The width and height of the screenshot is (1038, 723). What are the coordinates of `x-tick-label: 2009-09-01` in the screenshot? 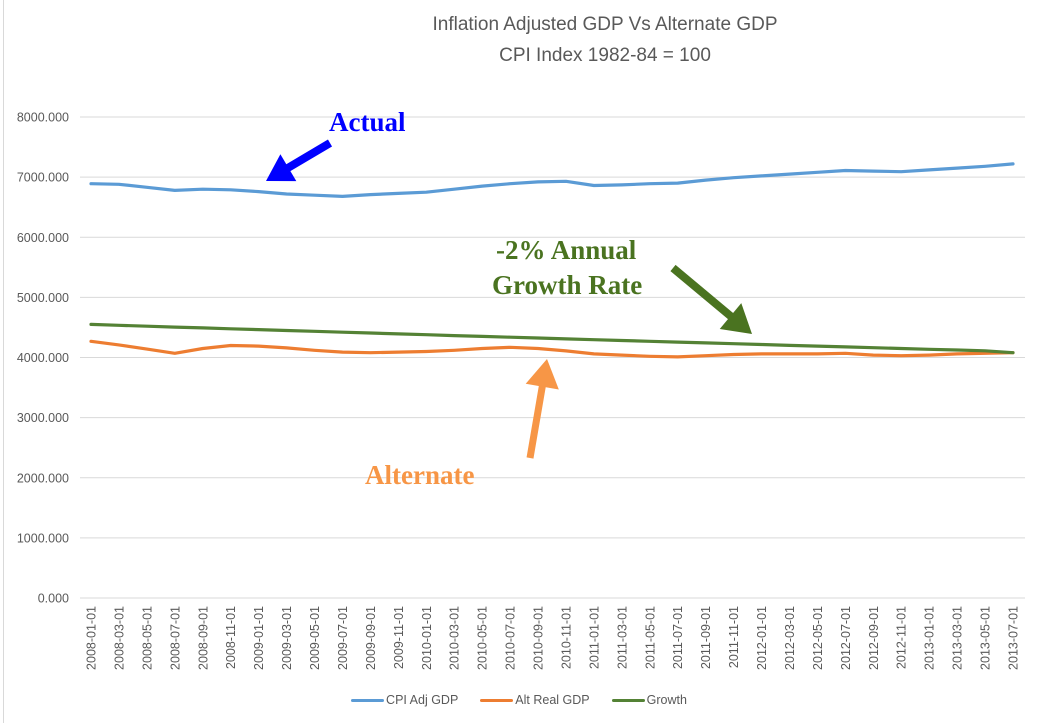 It's located at (371, 638).